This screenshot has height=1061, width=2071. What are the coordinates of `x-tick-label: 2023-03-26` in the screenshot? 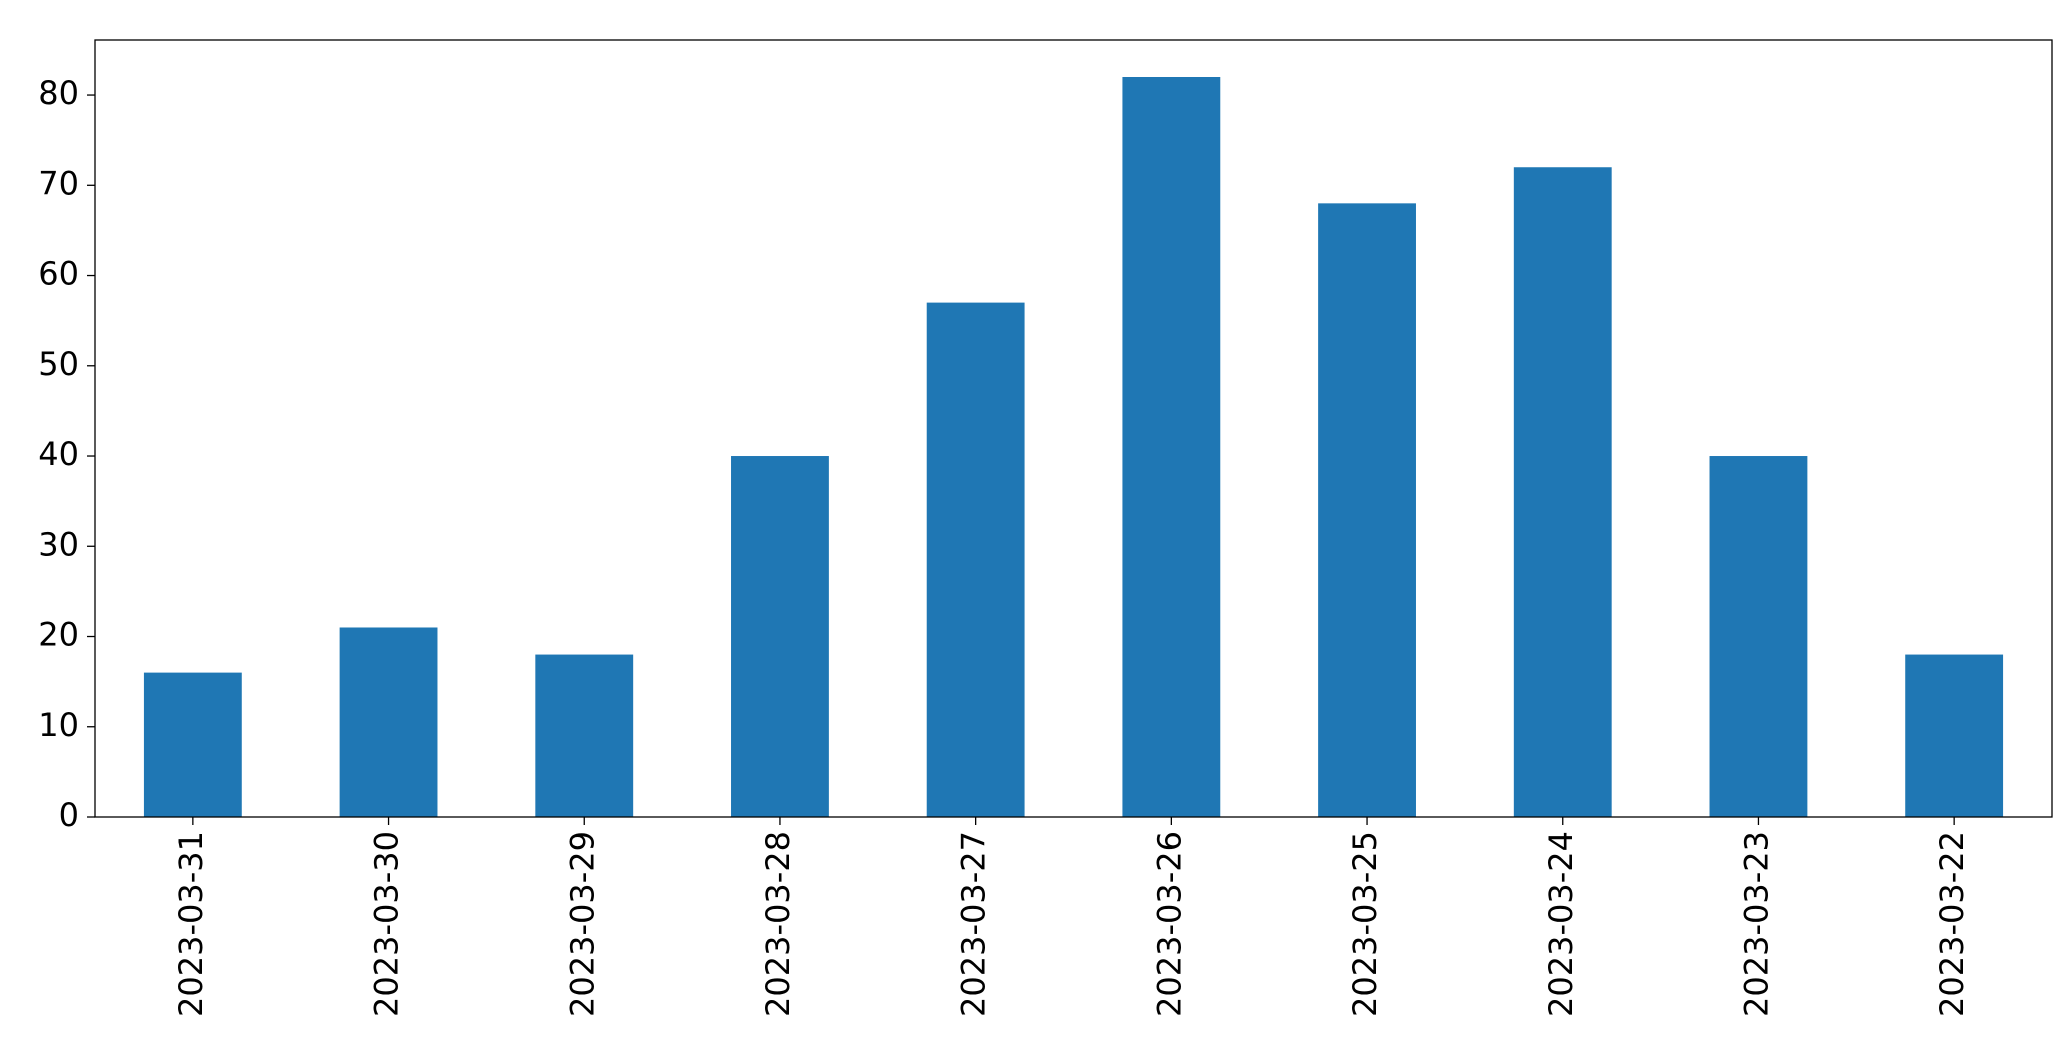 It's located at (1169, 924).